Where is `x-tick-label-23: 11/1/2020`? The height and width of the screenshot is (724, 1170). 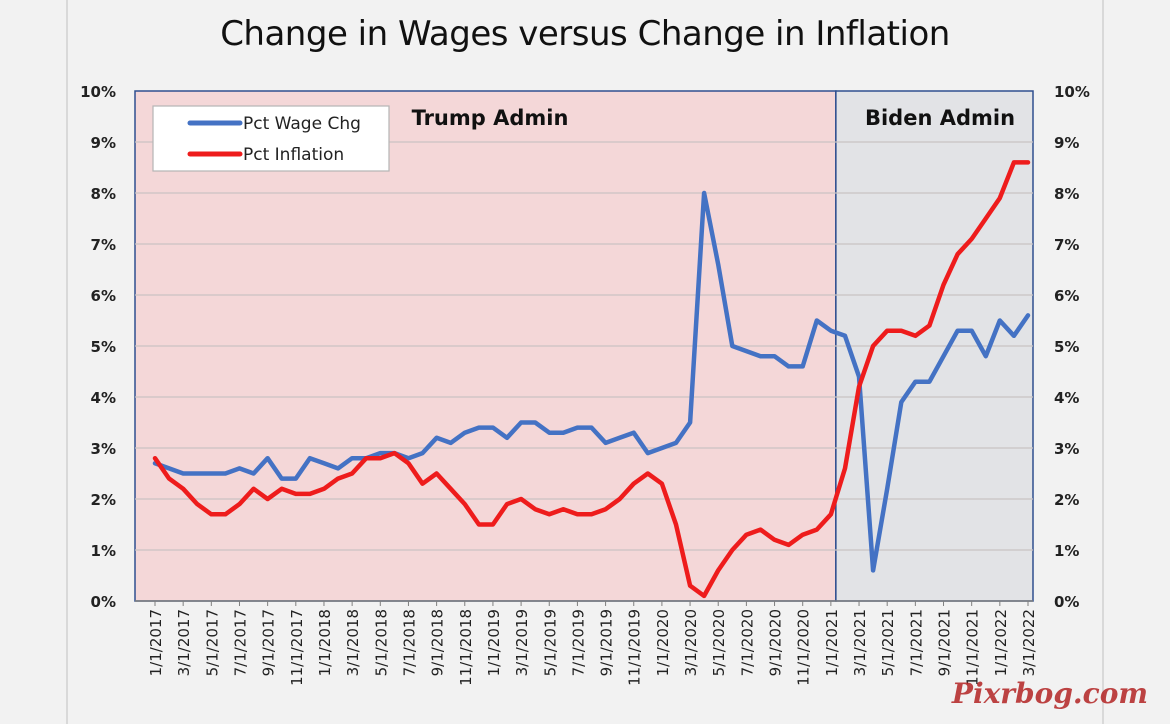 x-tick-label-23: 11/1/2020 is located at coordinates (804, 647).